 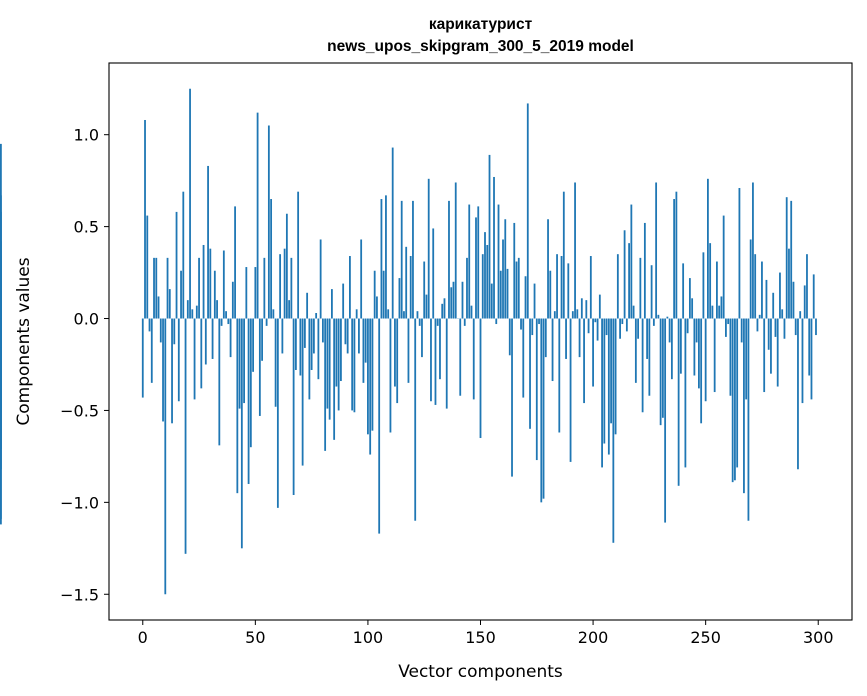 I want to click on x-tick-label: 100, so click(x=368, y=637).